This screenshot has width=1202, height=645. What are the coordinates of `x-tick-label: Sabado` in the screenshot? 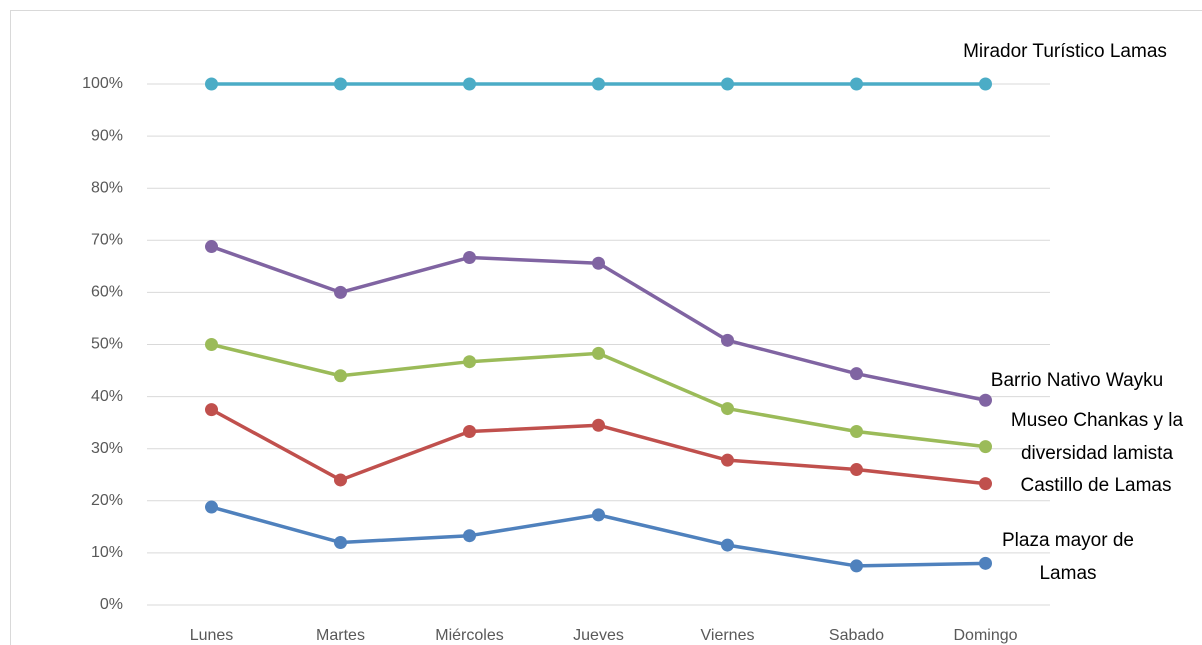 It's located at (856, 635).